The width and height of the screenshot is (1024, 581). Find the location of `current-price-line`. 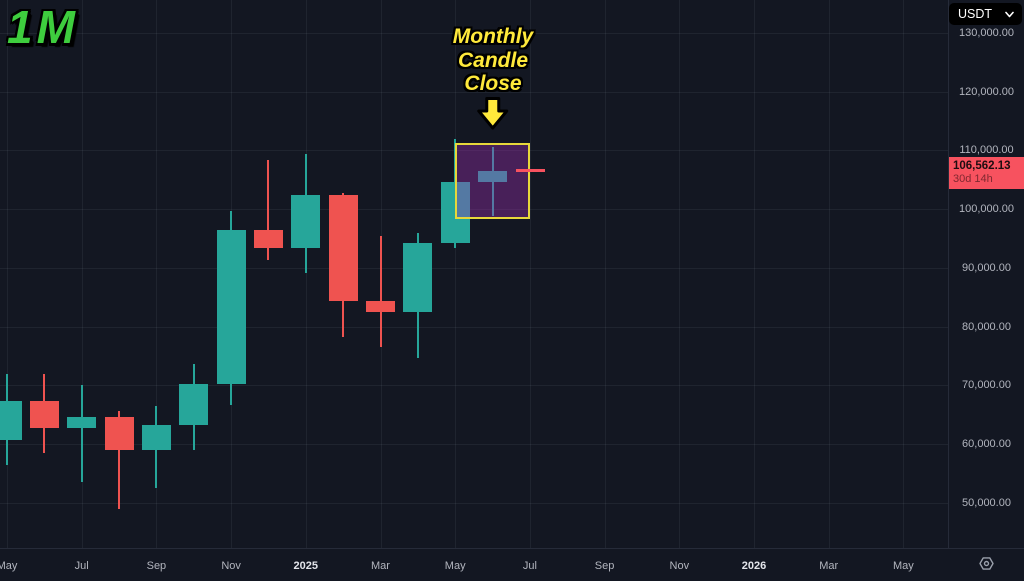

current-price-line is located at coordinates (531, 171).